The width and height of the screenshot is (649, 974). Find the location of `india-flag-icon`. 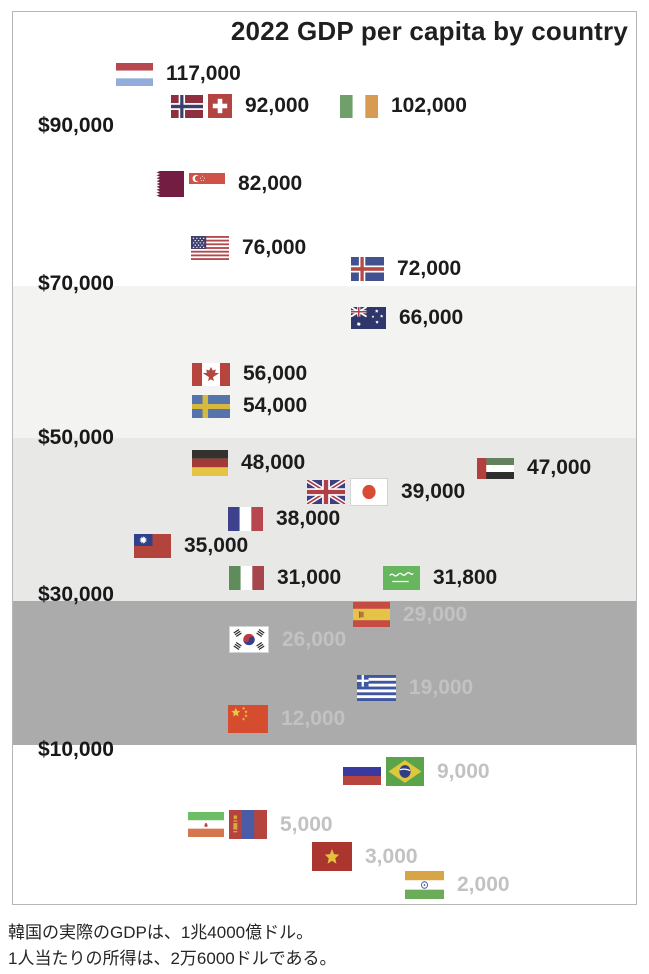

india-flag-icon is located at coordinates (424, 885).